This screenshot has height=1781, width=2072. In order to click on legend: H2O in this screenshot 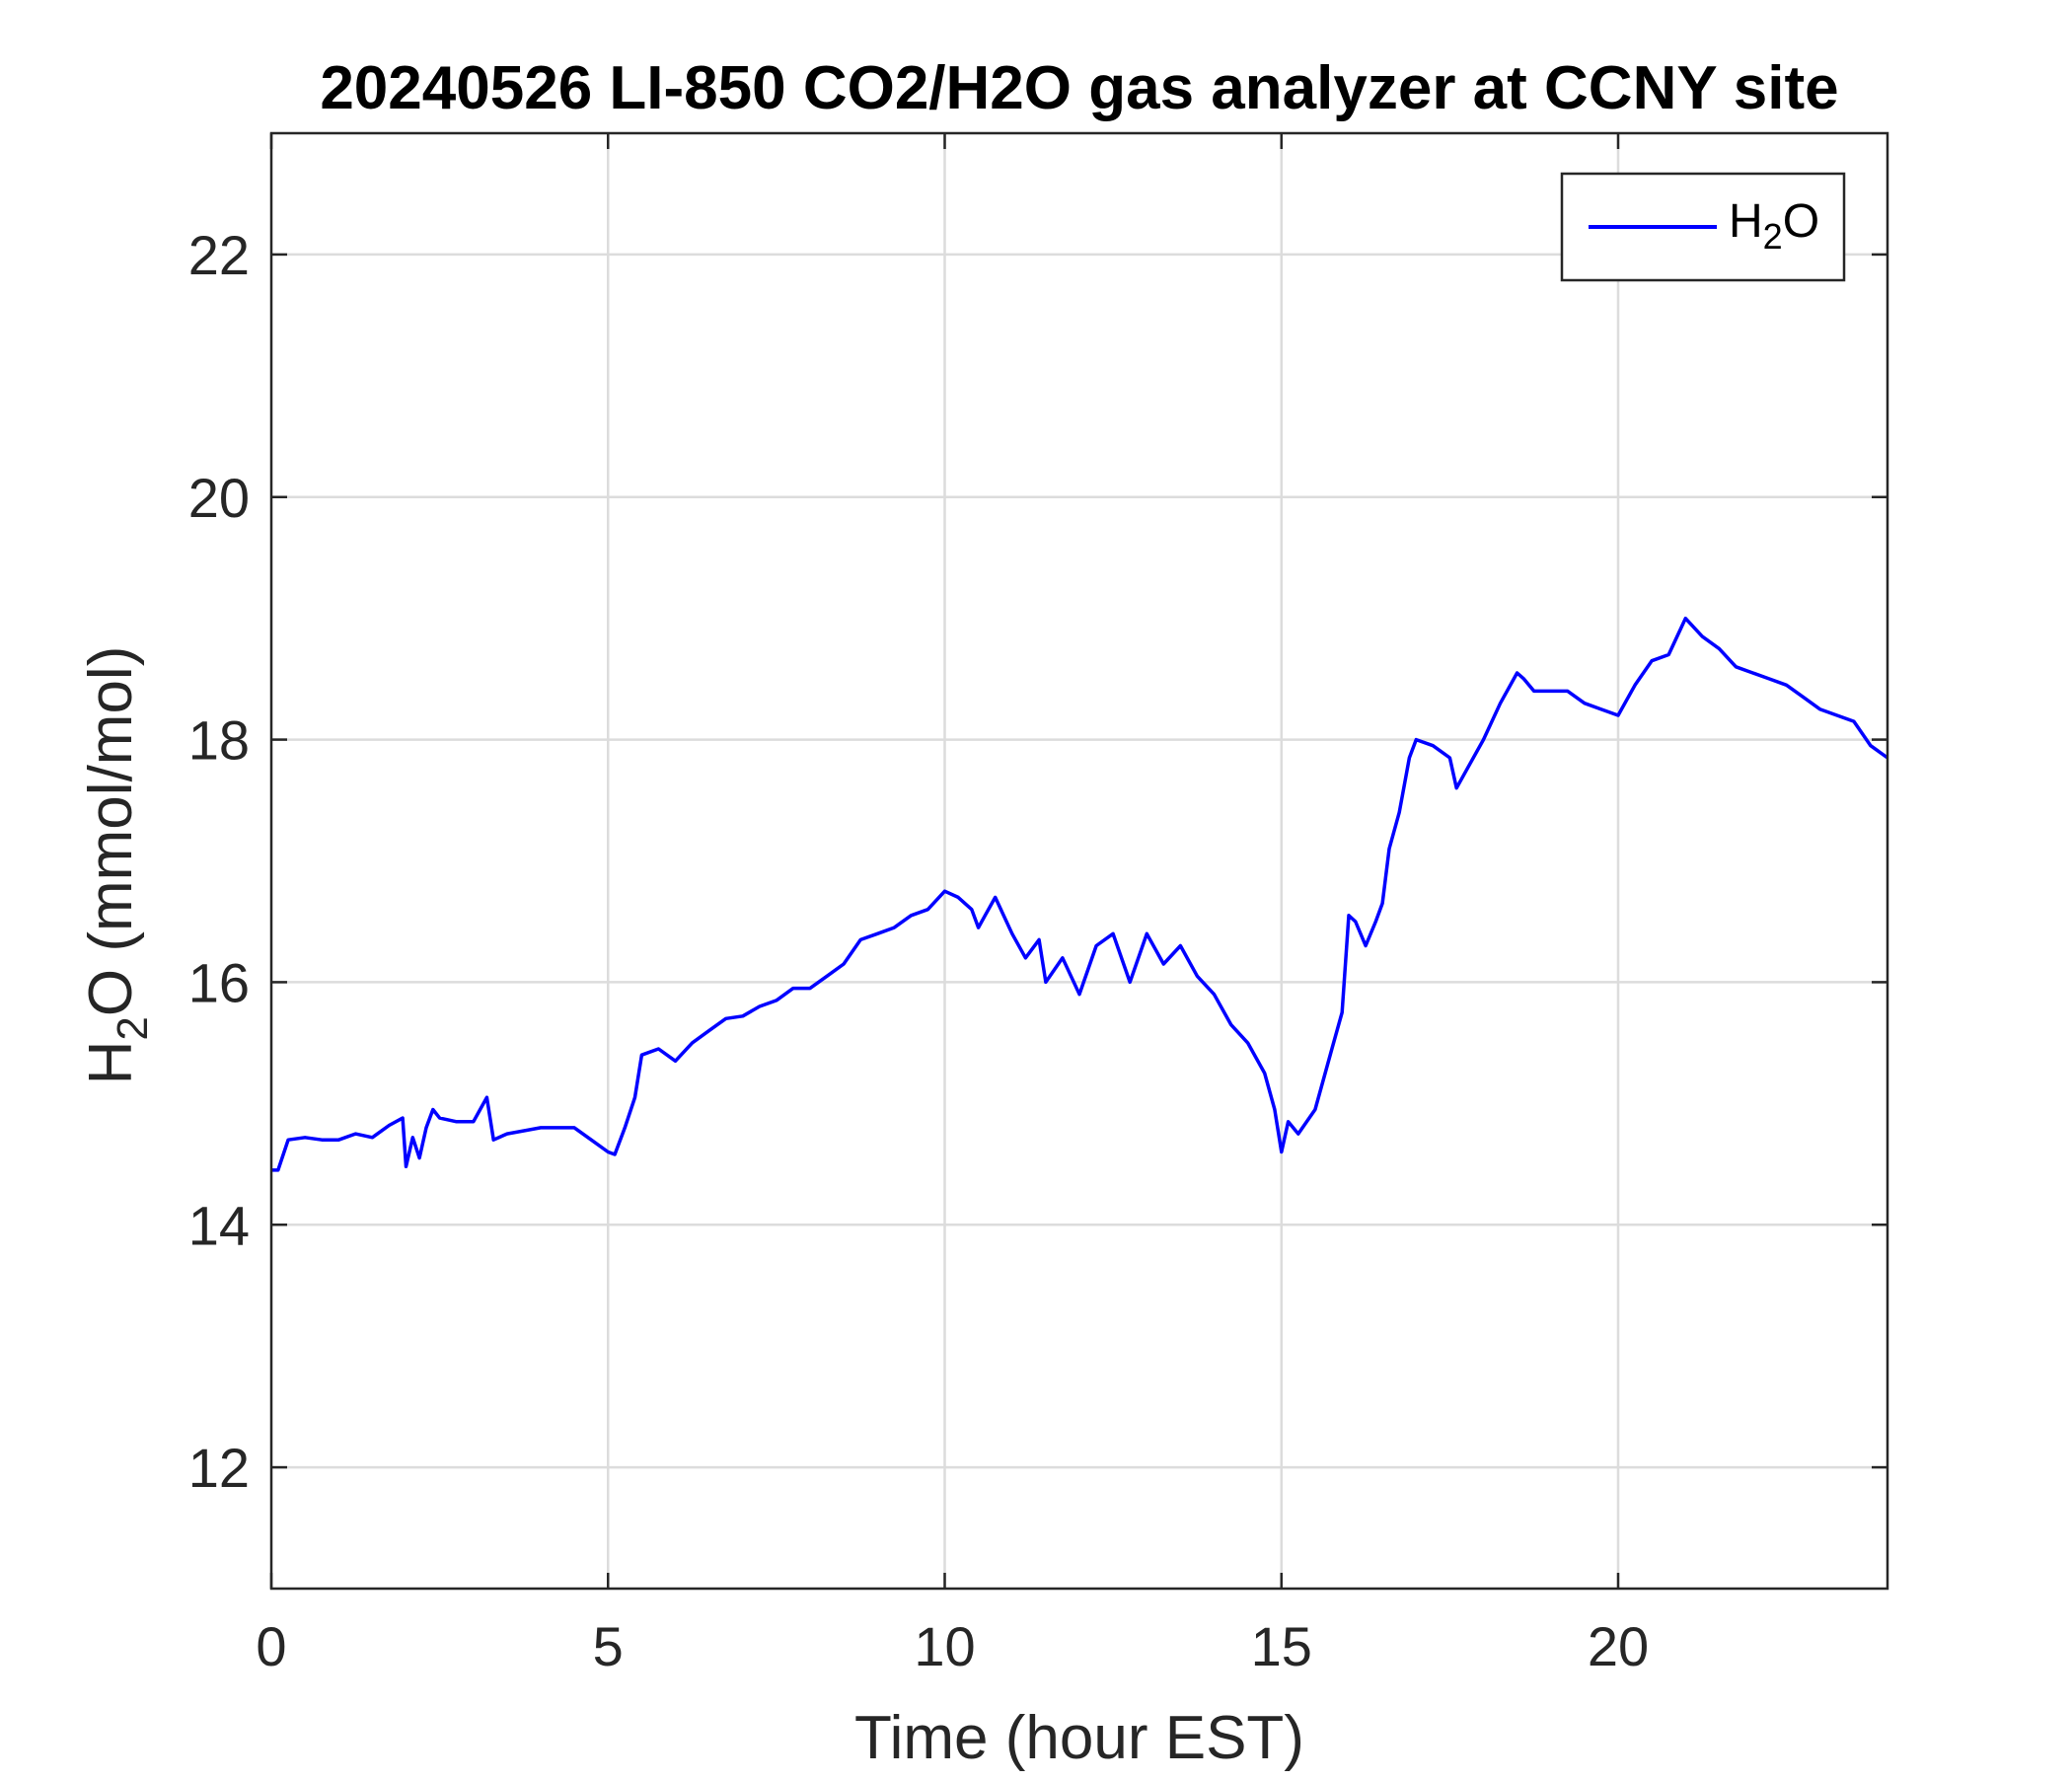, I will do `click(1703, 227)`.